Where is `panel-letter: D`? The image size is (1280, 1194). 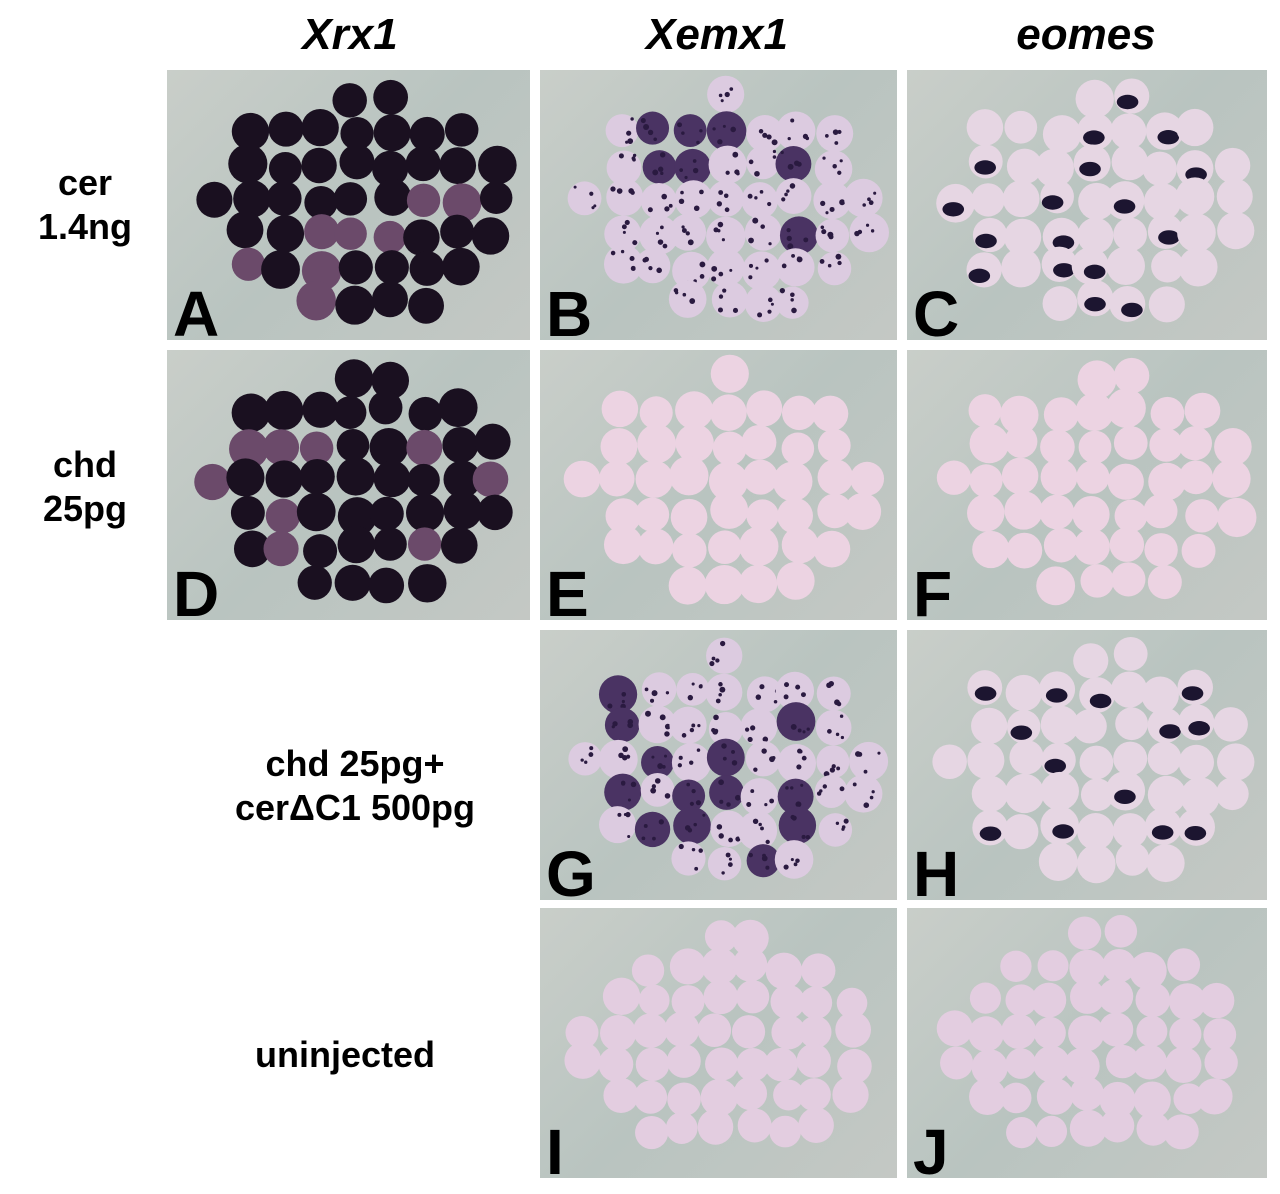
panel-letter: D is located at coordinates (196, 589).